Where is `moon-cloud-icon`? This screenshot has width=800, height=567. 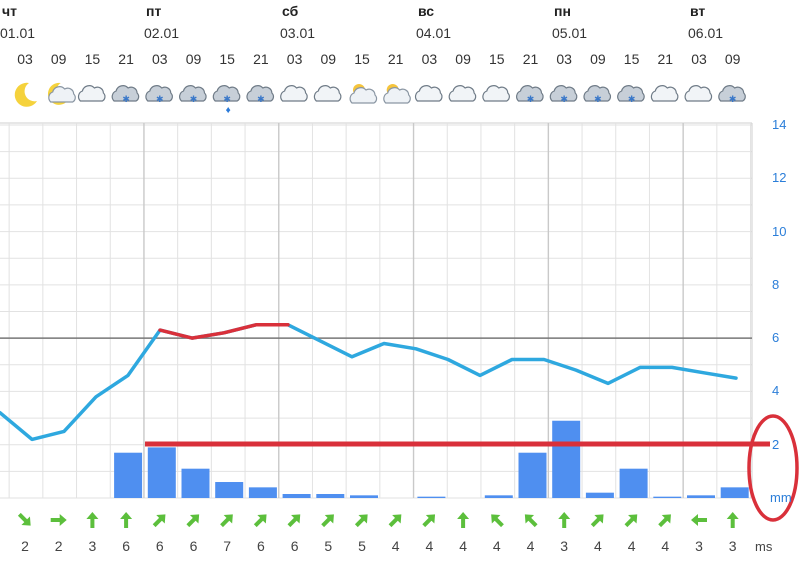
moon-cloud-icon is located at coordinates (61, 93).